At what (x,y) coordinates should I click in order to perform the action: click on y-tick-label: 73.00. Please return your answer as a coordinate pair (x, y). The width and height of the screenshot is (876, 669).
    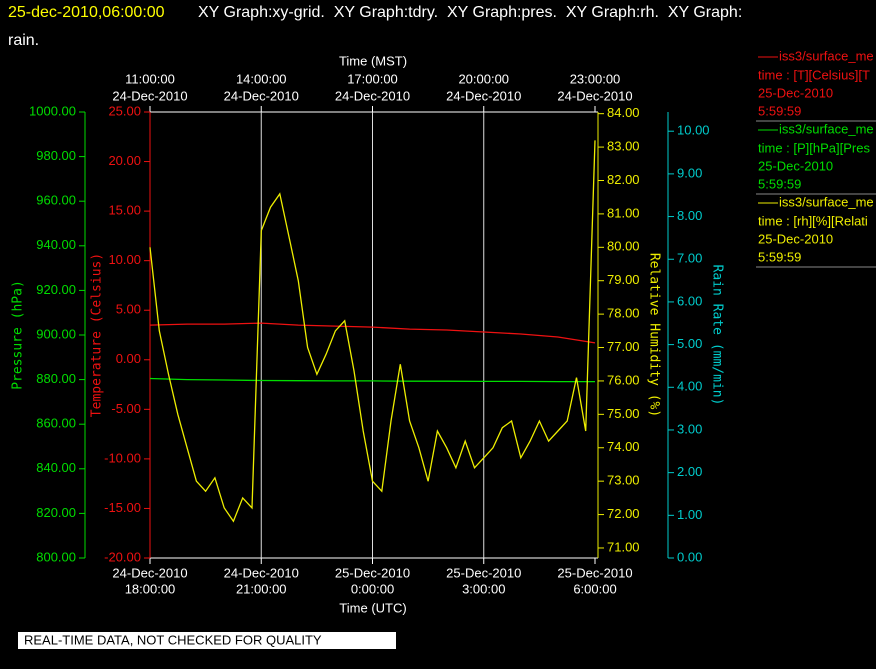
    Looking at the image, I should click on (623, 480).